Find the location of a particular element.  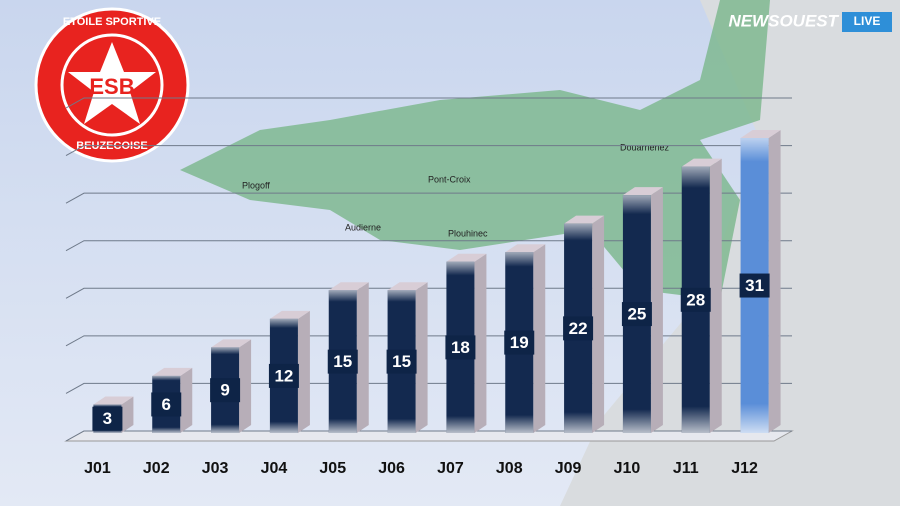

bar: 9 is located at coordinates (231, 386).